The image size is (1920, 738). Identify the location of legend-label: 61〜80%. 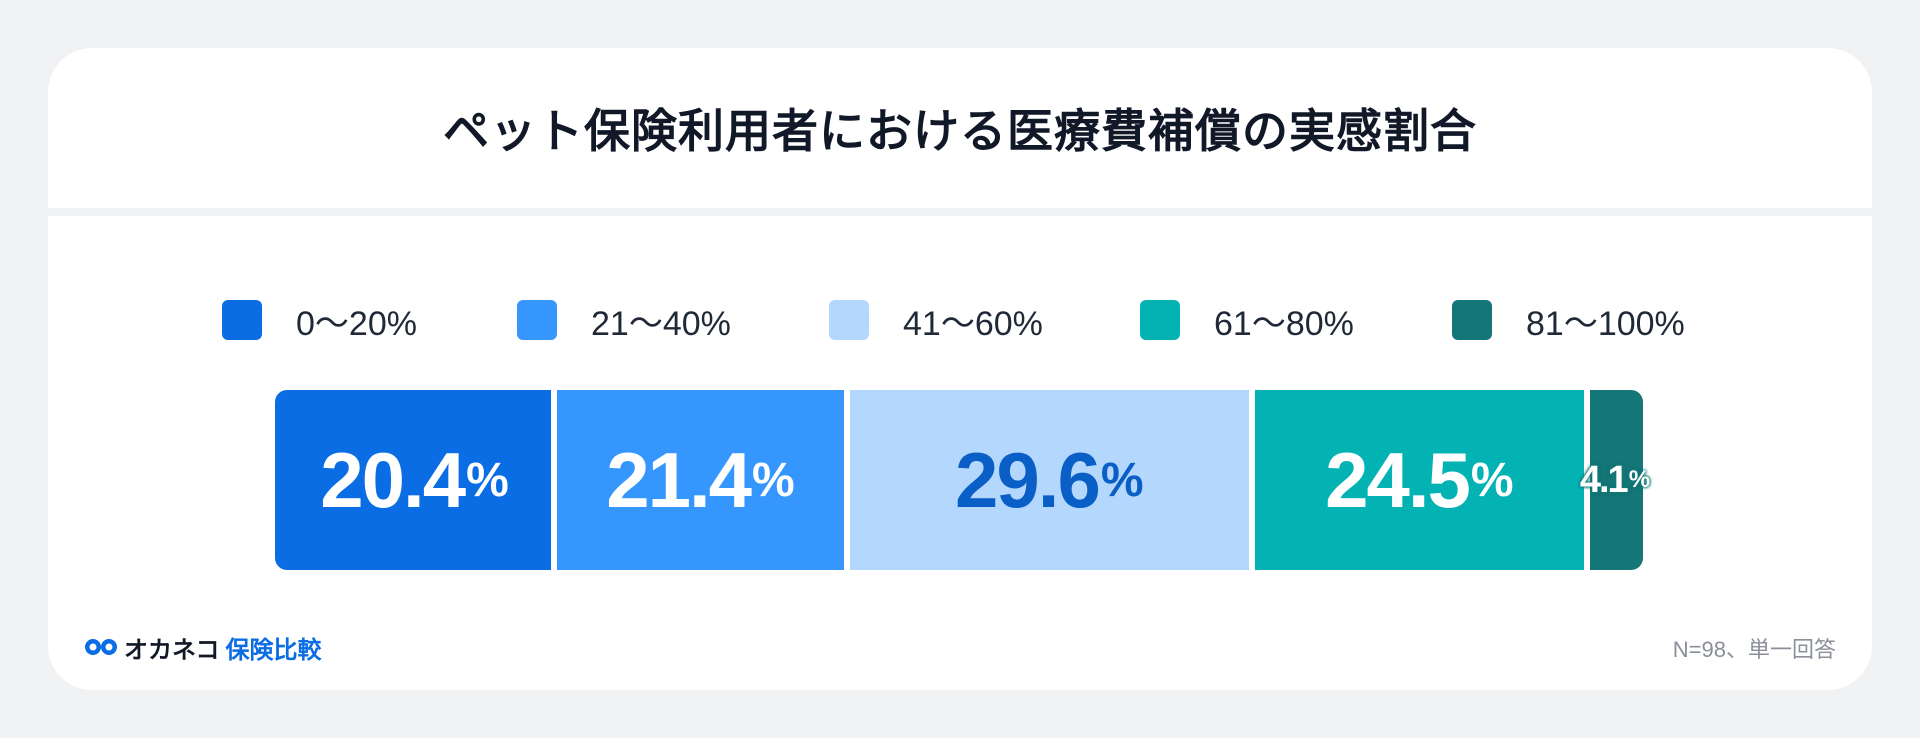
(1284, 323).